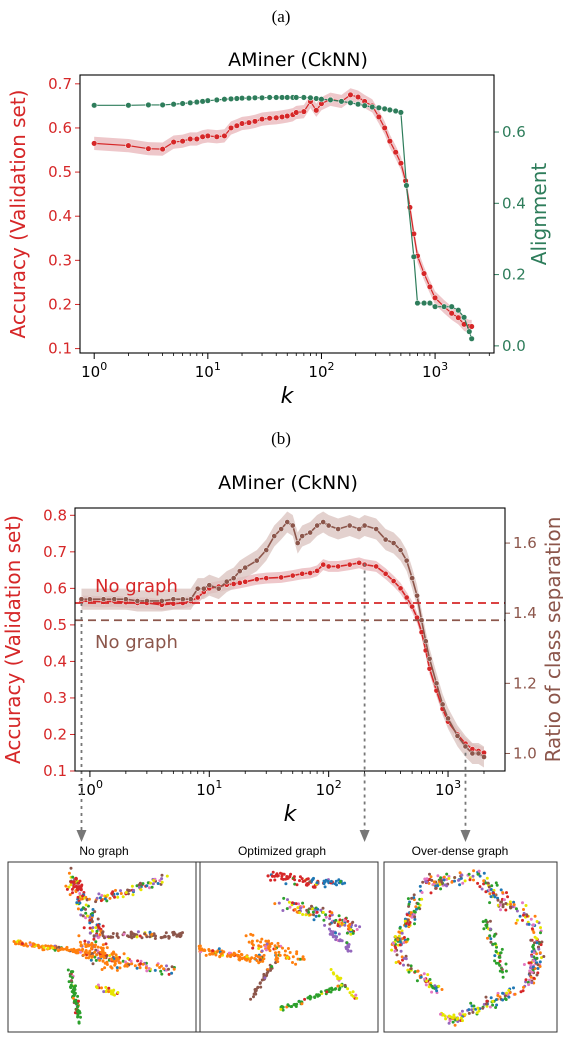 This screenshot has height=1037, width=563. What do you see at coordinates (86, 790) in the screenshot?
I see `x-tick-label-base: 10` at bounding box center [86, 790].